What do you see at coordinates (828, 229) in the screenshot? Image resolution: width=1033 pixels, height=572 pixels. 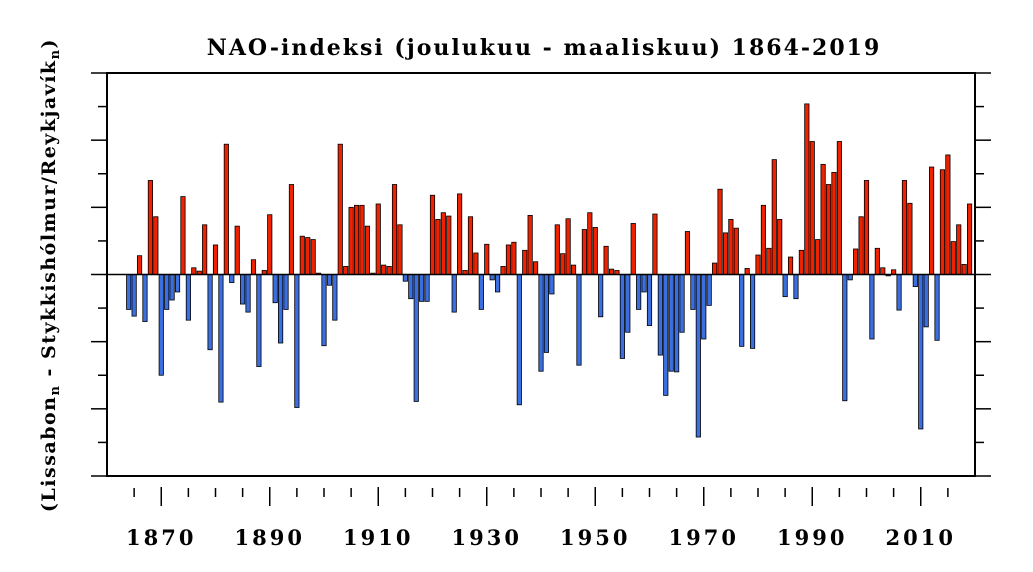 I see `bar-1993` at bounding box center [828, 229].